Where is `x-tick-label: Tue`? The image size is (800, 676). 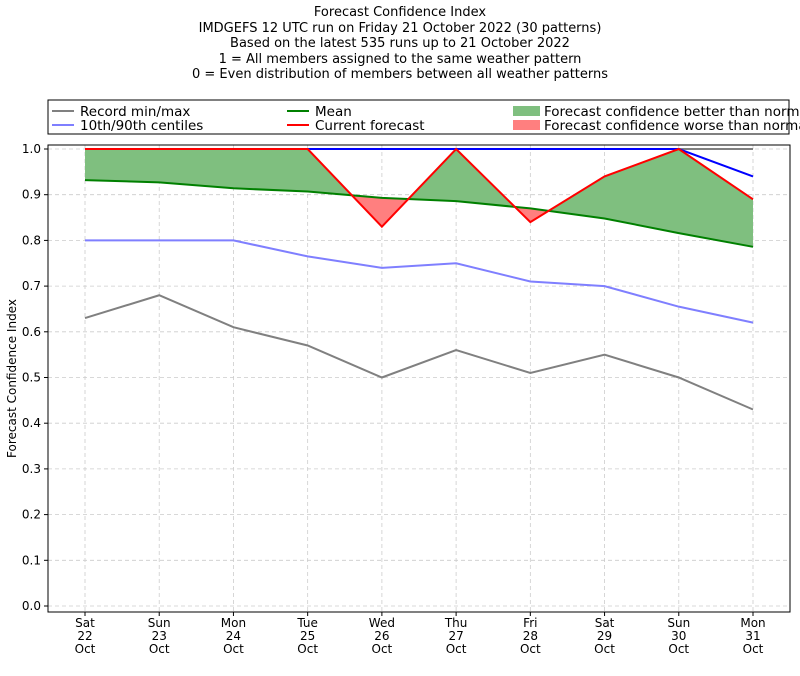 x-tick-label: Tue is located at coordinates (307, 623).